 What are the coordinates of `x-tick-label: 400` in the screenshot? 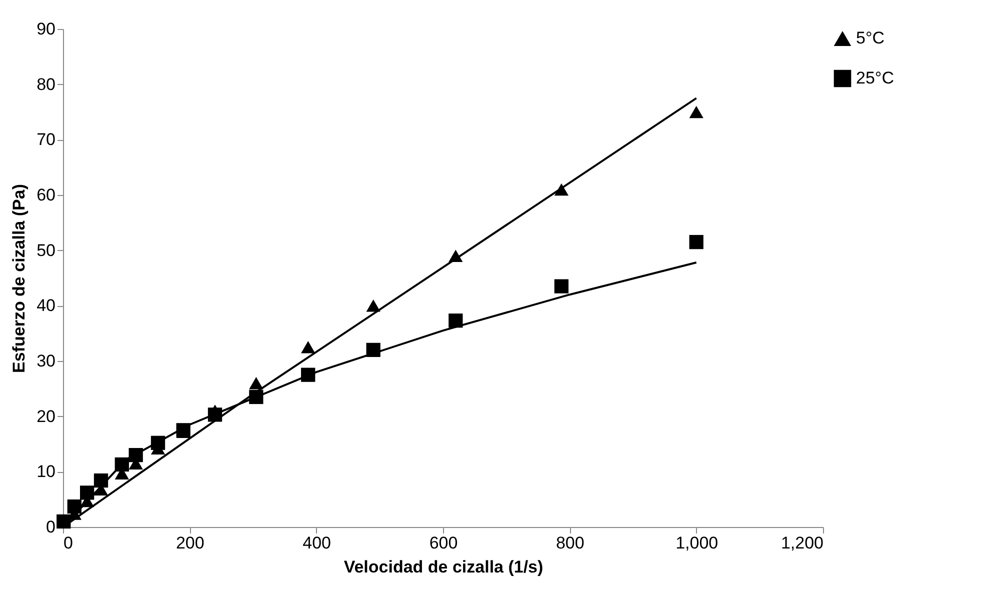 It's located at (317, 543).